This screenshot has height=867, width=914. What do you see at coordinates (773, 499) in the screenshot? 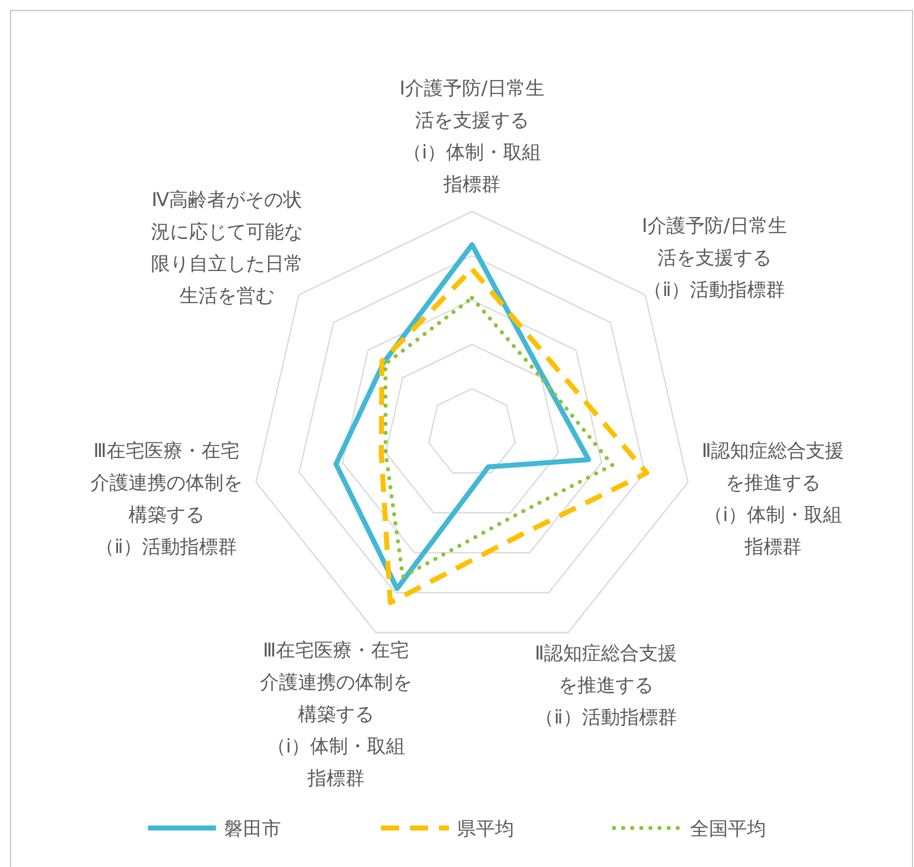
I see `spoke-label: Ⅱ認知症総合支援を推進する（ⅰ）体制・取組指標群` at bounding box center [773, 499].